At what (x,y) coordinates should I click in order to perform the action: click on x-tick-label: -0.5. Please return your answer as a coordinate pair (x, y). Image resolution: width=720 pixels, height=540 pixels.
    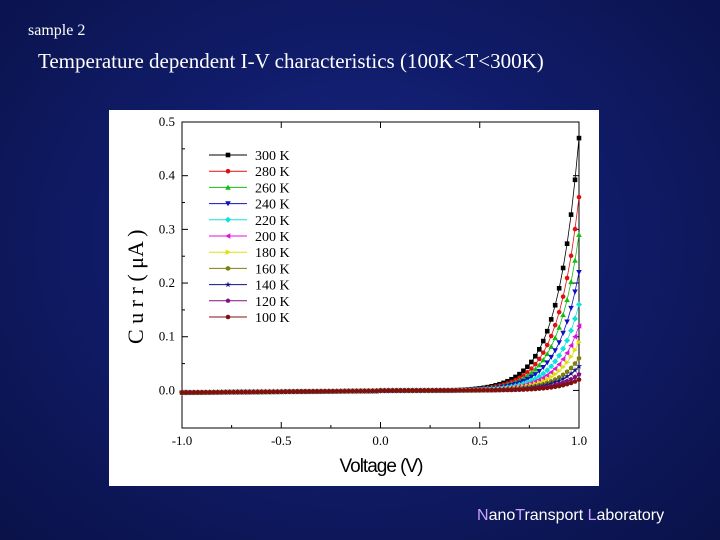
    Looking at the image, I should click on (281, 440).